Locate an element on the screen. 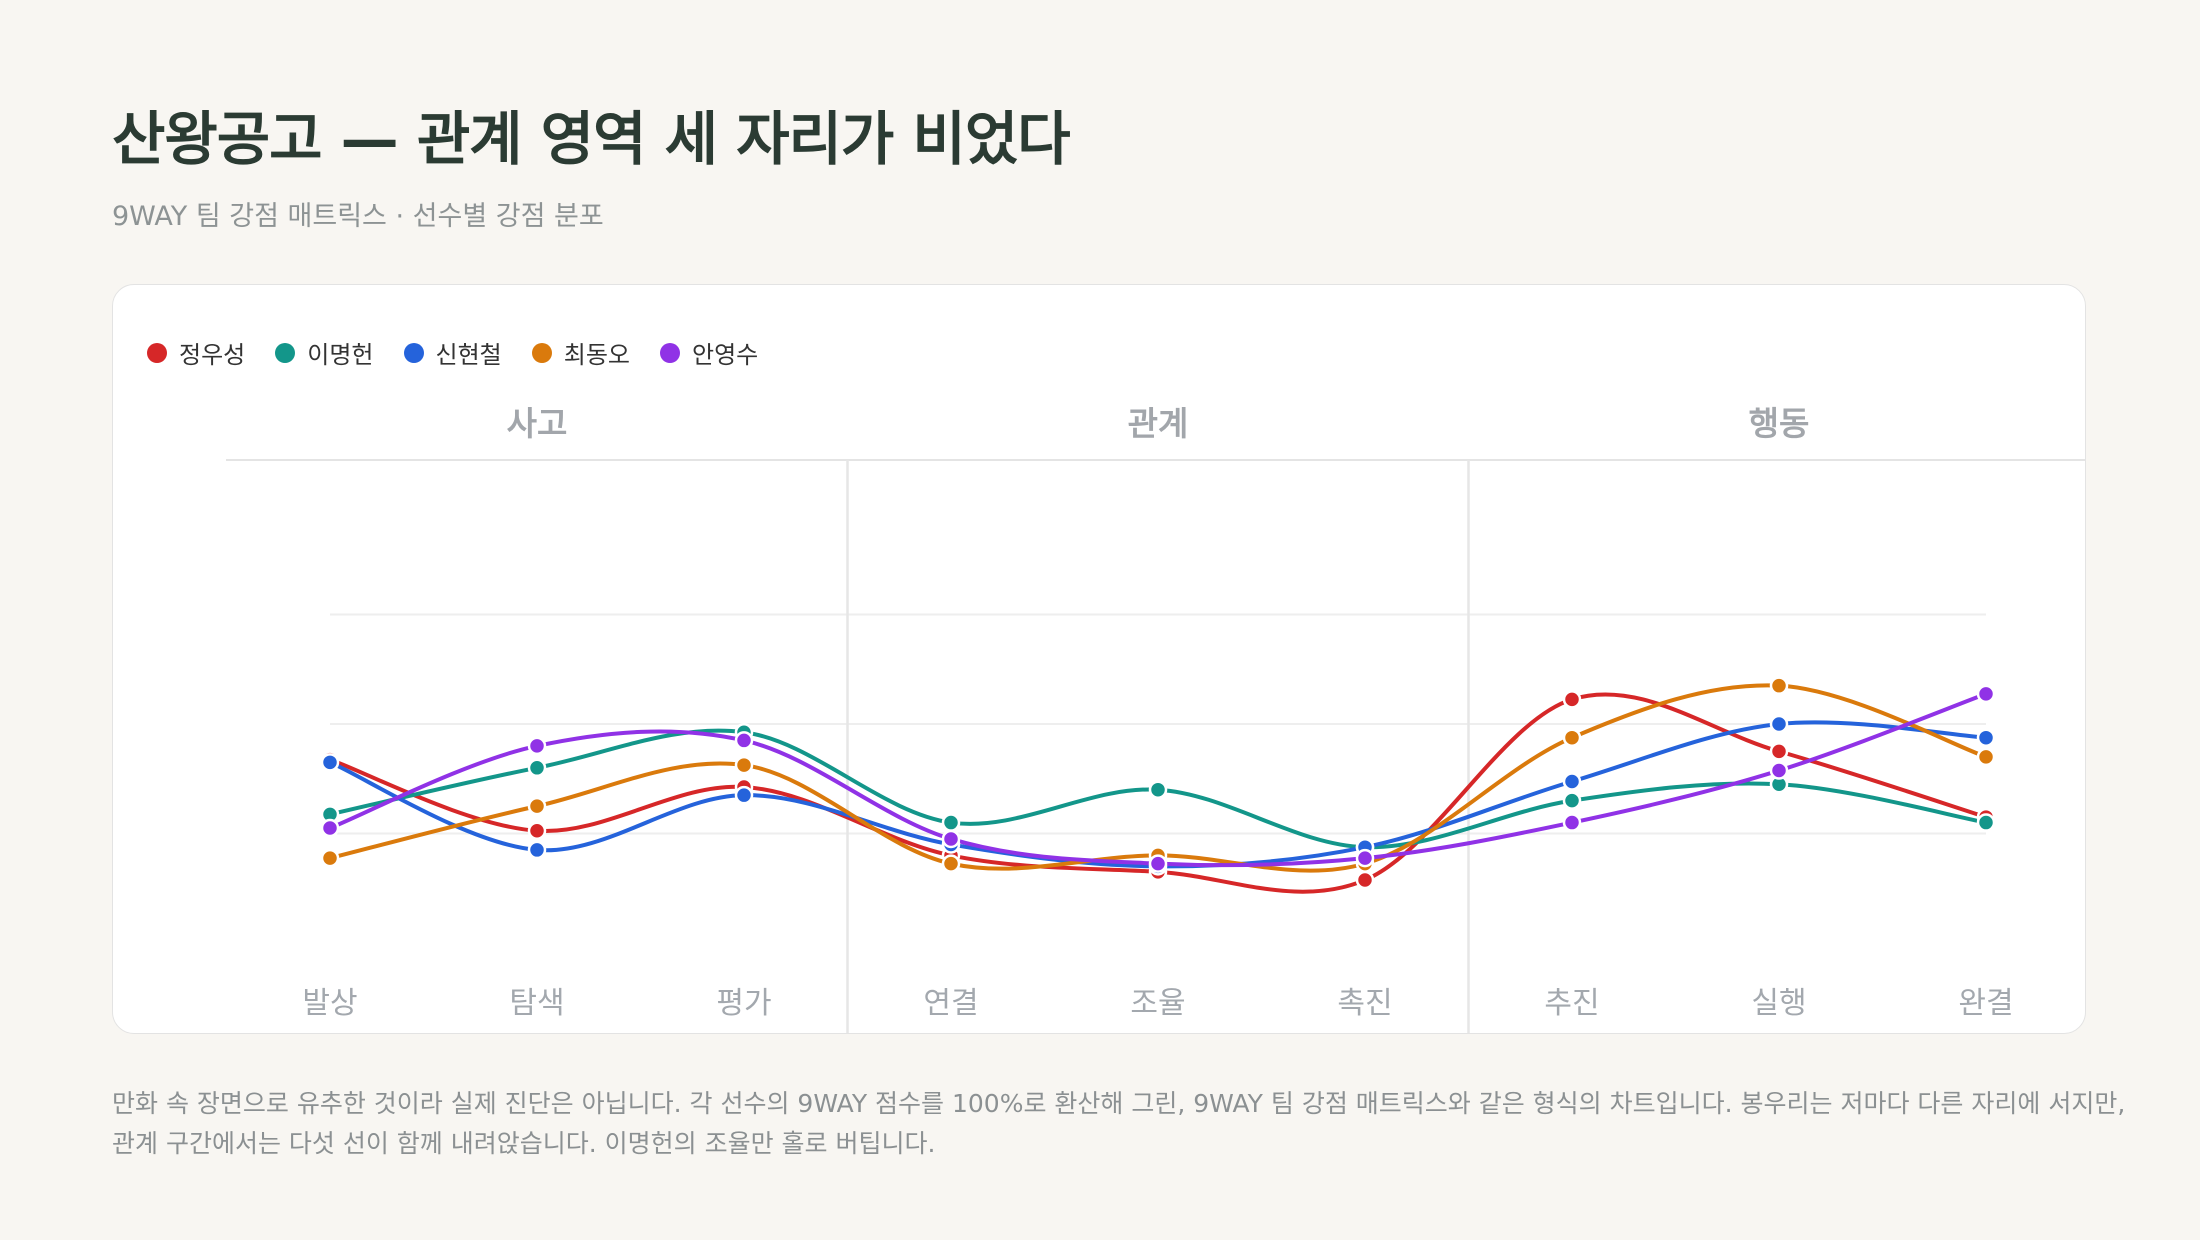 The width and height of the screenshot is (2200, 1240). legend-label: 안영수 is located at coordinates (725, 355).